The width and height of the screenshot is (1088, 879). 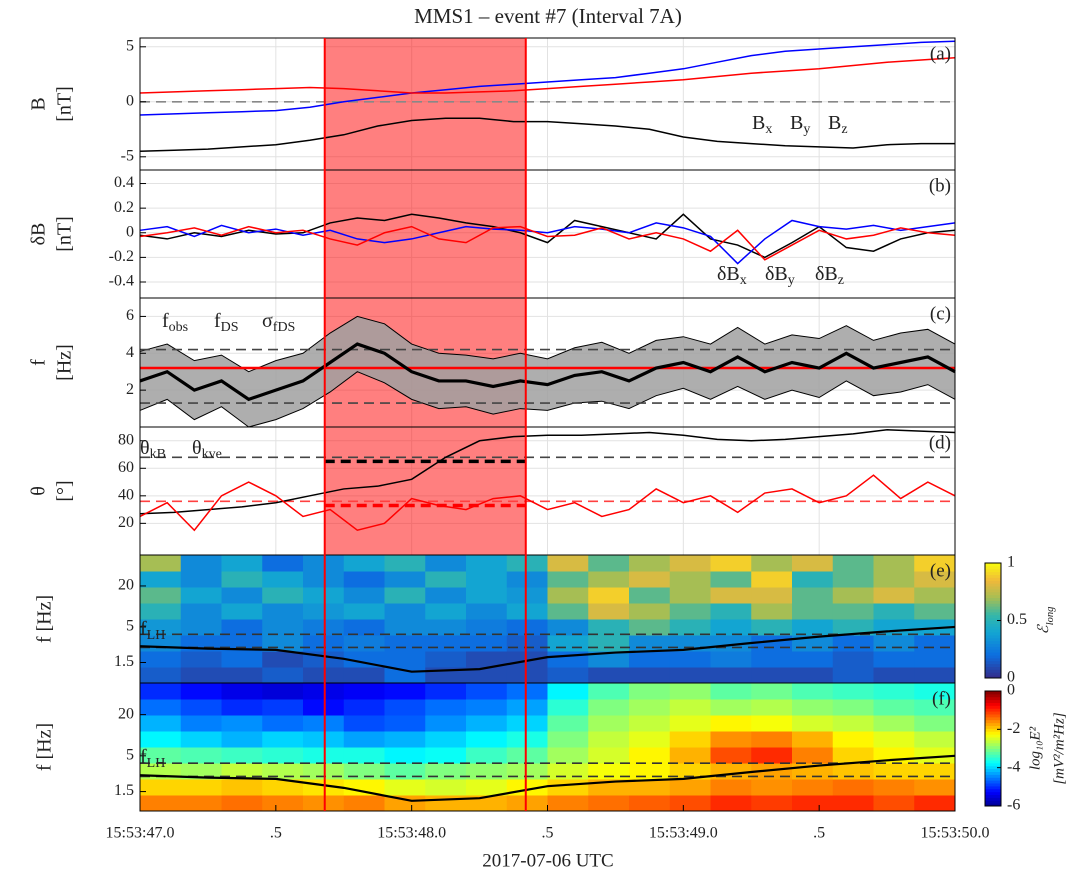 I want to click on y-tick-label: 60, so click(x=126, y=467).